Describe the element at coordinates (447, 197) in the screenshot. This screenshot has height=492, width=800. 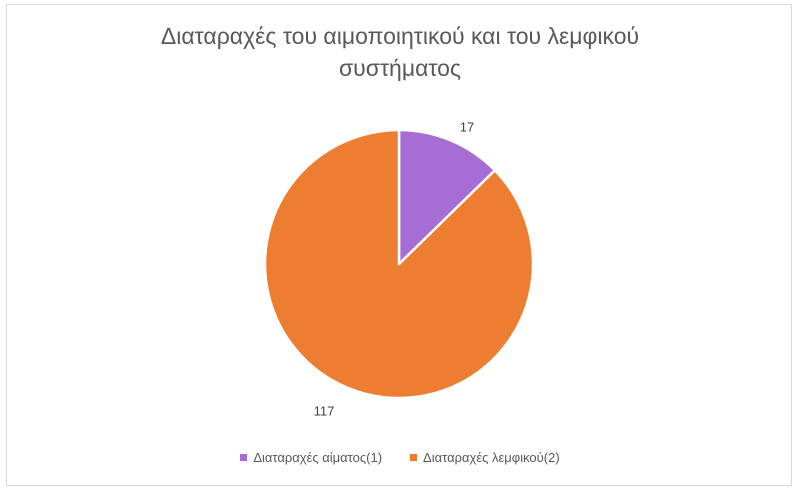
I see `pie-slice-blood` at that location.